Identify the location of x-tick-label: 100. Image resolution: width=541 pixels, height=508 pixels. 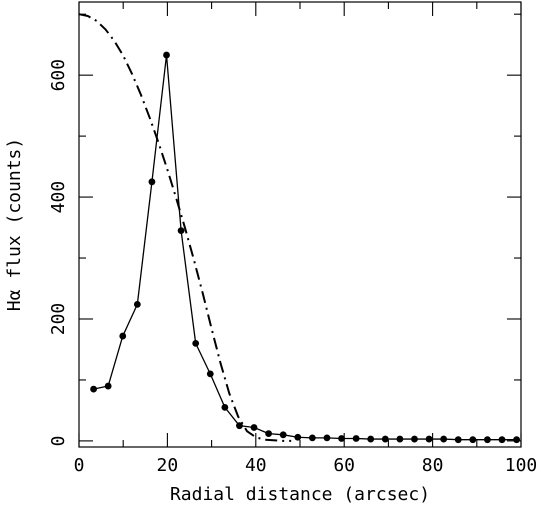
(521, 465).